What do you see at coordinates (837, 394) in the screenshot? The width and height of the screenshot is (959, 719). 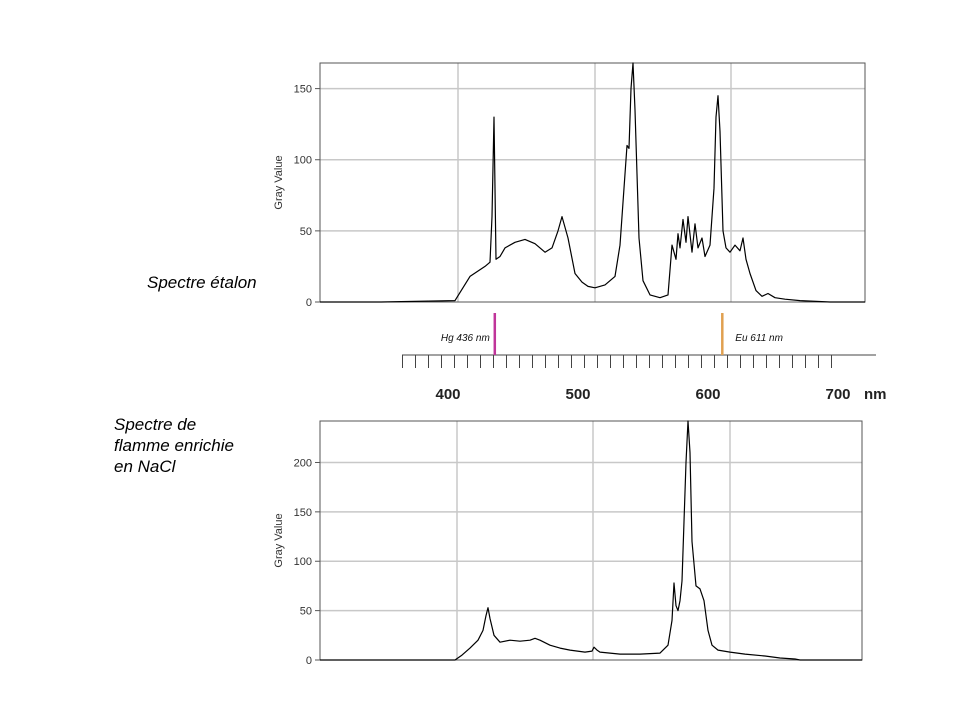 I see `scale-tick-label: 700` at bounding box center [837, 394].